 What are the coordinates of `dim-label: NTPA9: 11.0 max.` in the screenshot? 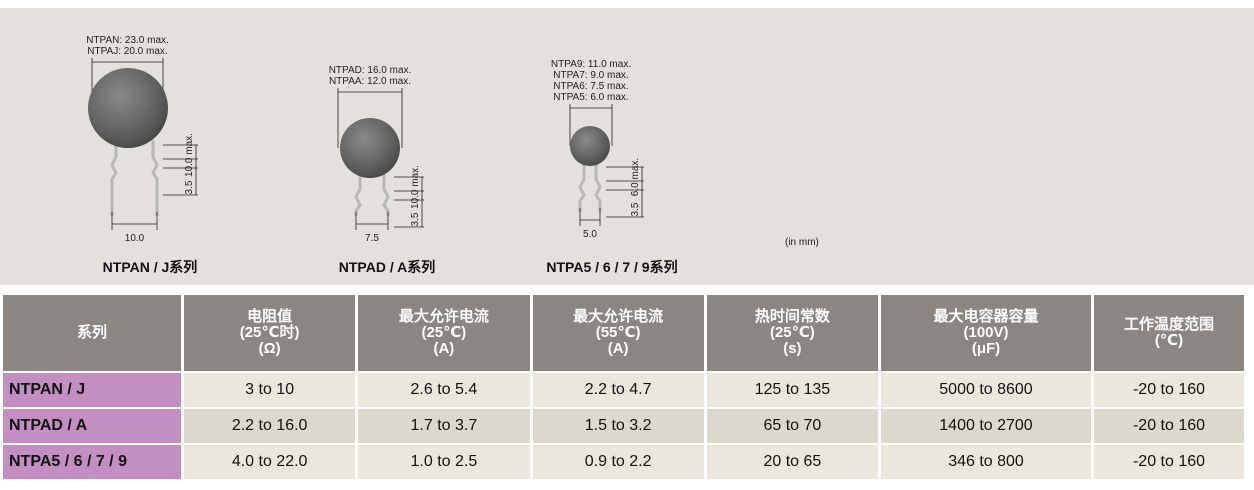 It's located at (591, 64).